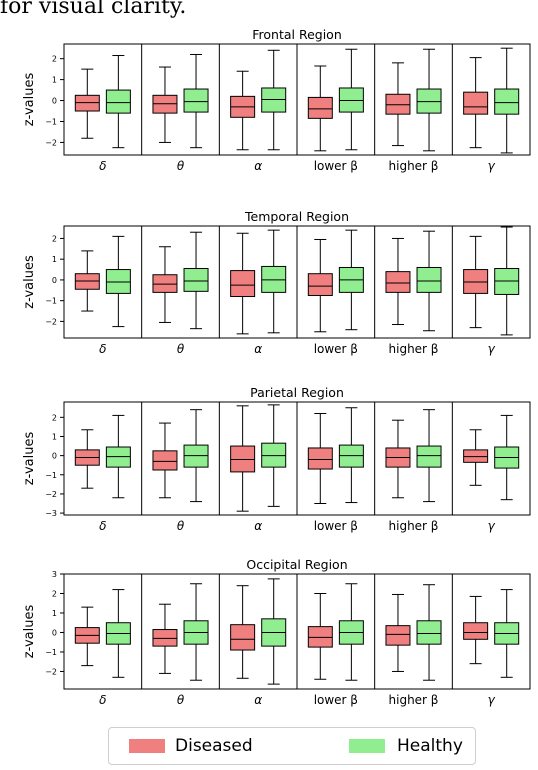 This screenshot has height=770, width=538. What do you see at coordinates (296, 216) in the screenshot?
I see `panel-title: Temporal Region` at bounding box center [296, 216].